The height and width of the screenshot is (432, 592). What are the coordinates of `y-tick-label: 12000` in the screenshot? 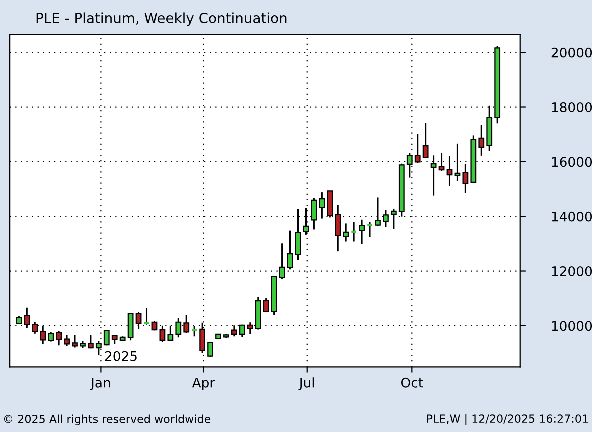 It's located at (572, 271).